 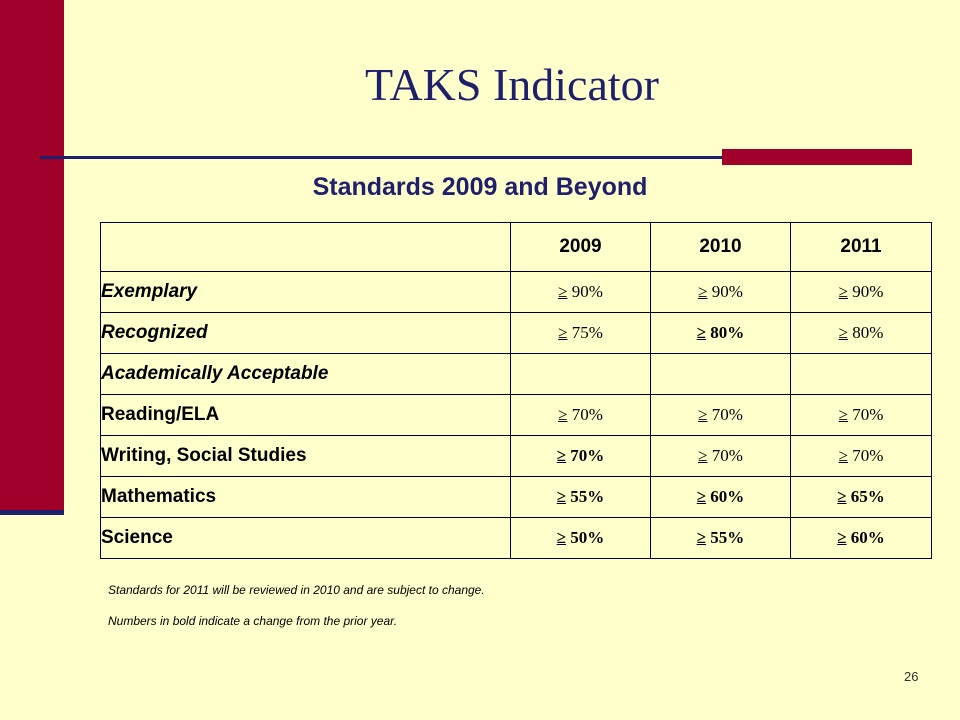 I want to click on threshold-cell: ≥ 50%, so click(x=580, y=538).